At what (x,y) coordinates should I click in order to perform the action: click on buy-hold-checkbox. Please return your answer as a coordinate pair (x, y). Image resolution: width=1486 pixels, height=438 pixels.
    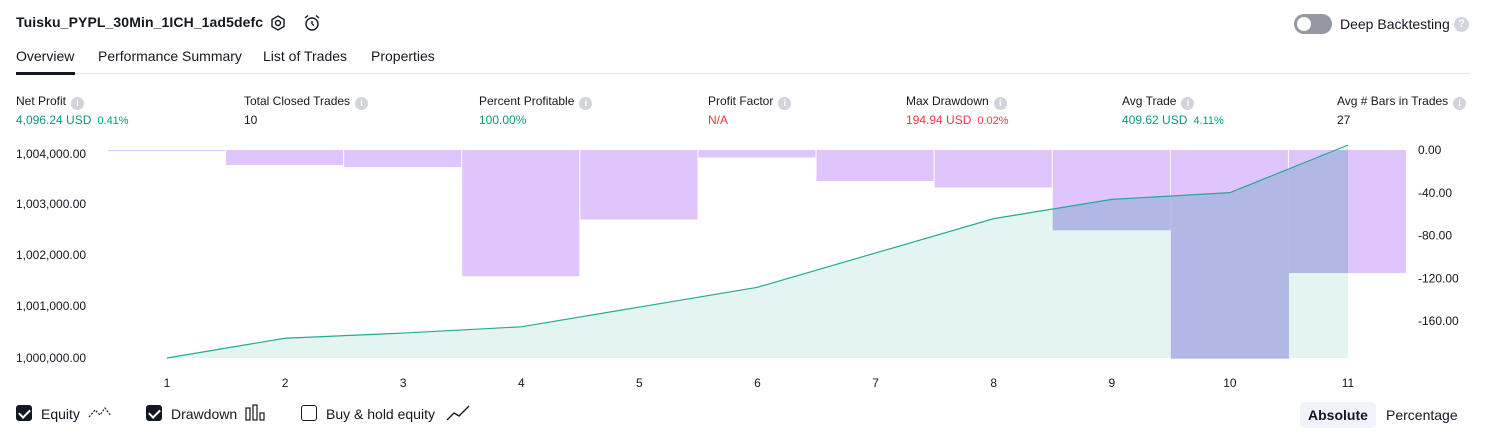
    Looking at the image, I should click on (309, 413).